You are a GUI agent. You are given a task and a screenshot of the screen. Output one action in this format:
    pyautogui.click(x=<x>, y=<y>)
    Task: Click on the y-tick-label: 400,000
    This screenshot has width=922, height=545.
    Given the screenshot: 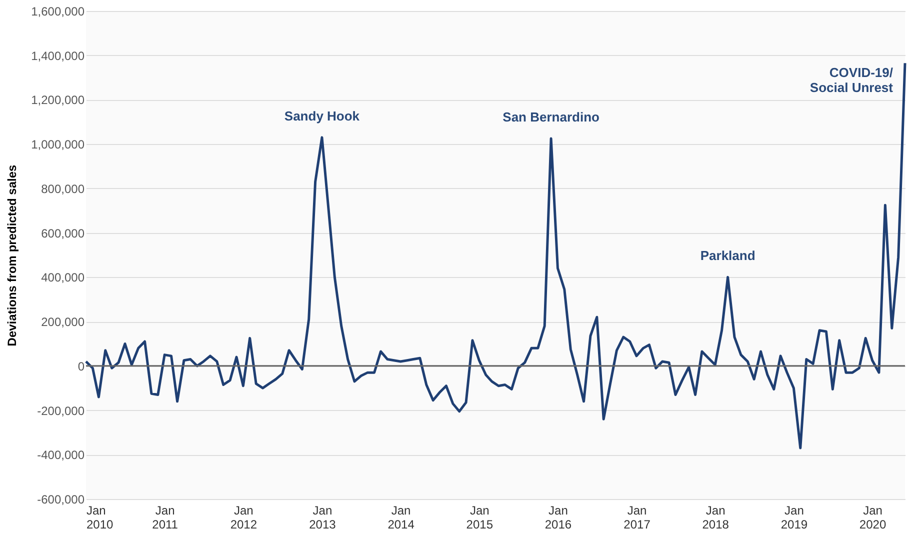 What is the action you would take?
    pyautogui.click(x=63, y=277)
    